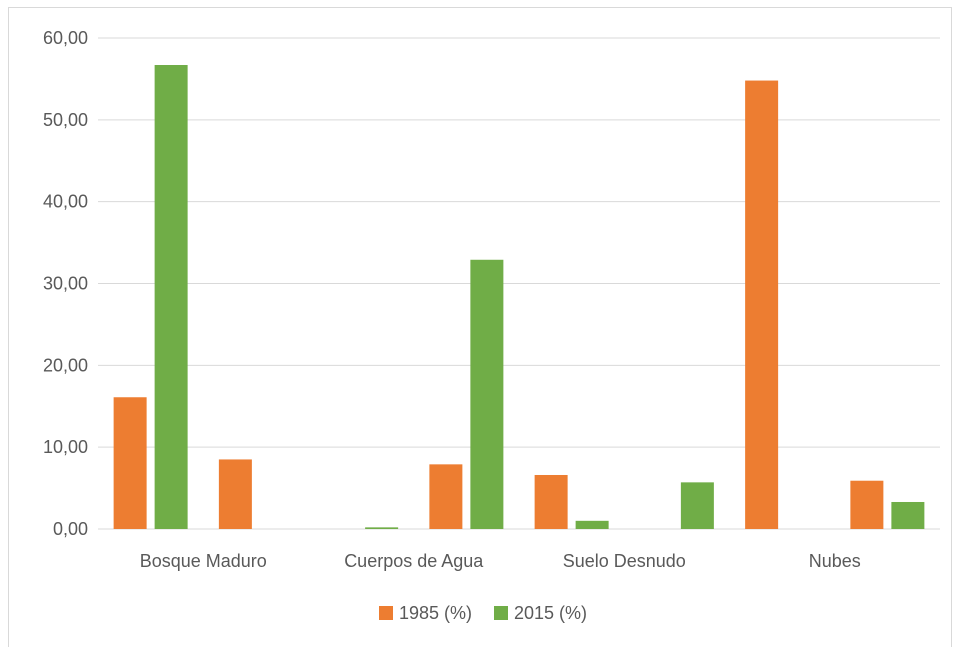  I want to click on y-tick-label: 30,00, so click(65, 284).